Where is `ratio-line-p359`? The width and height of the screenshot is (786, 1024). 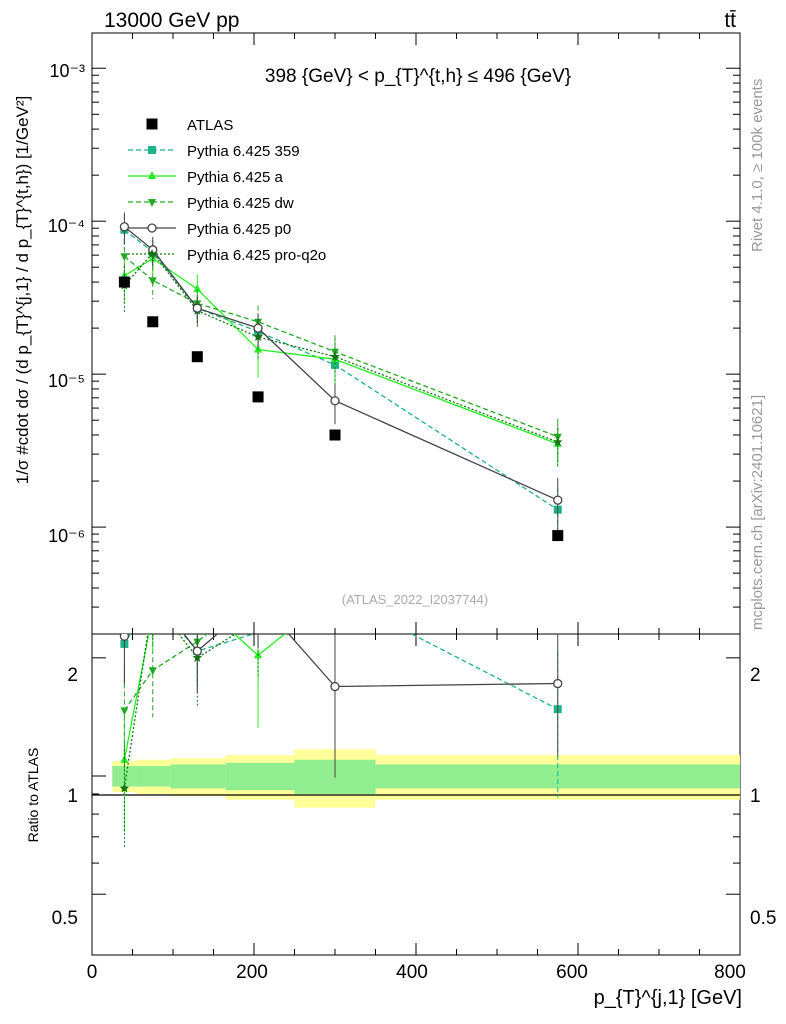 ratio-line-p359 is located at coordinates (341, 672).